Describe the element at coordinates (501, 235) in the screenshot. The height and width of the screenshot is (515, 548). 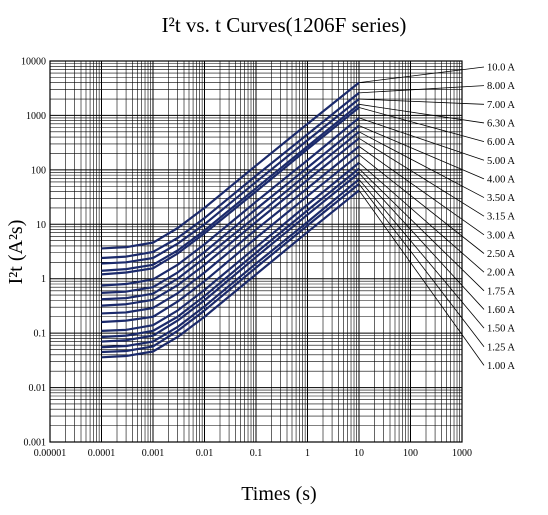
I see `legend-label: 3.00 A` at that location.